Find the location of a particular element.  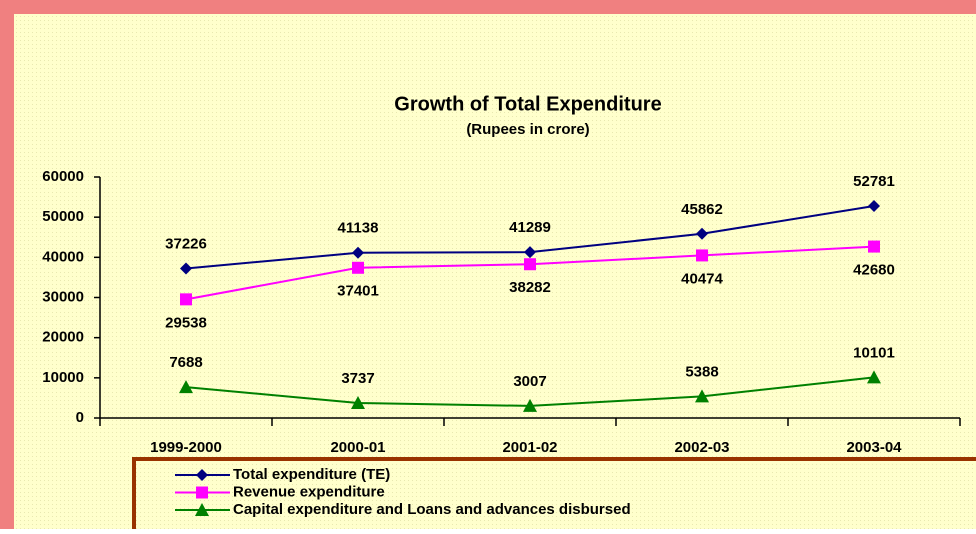

y-tick-label: 30000 is located at coordinates (63, 296).